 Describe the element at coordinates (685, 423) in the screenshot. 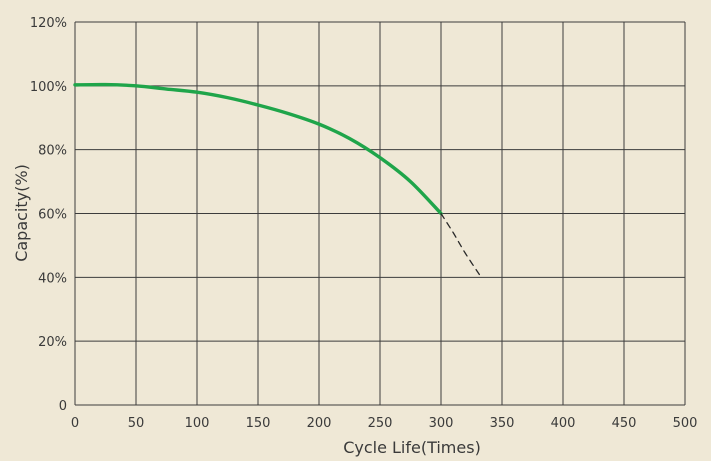

I see `x-tick-label: 500` at that location.